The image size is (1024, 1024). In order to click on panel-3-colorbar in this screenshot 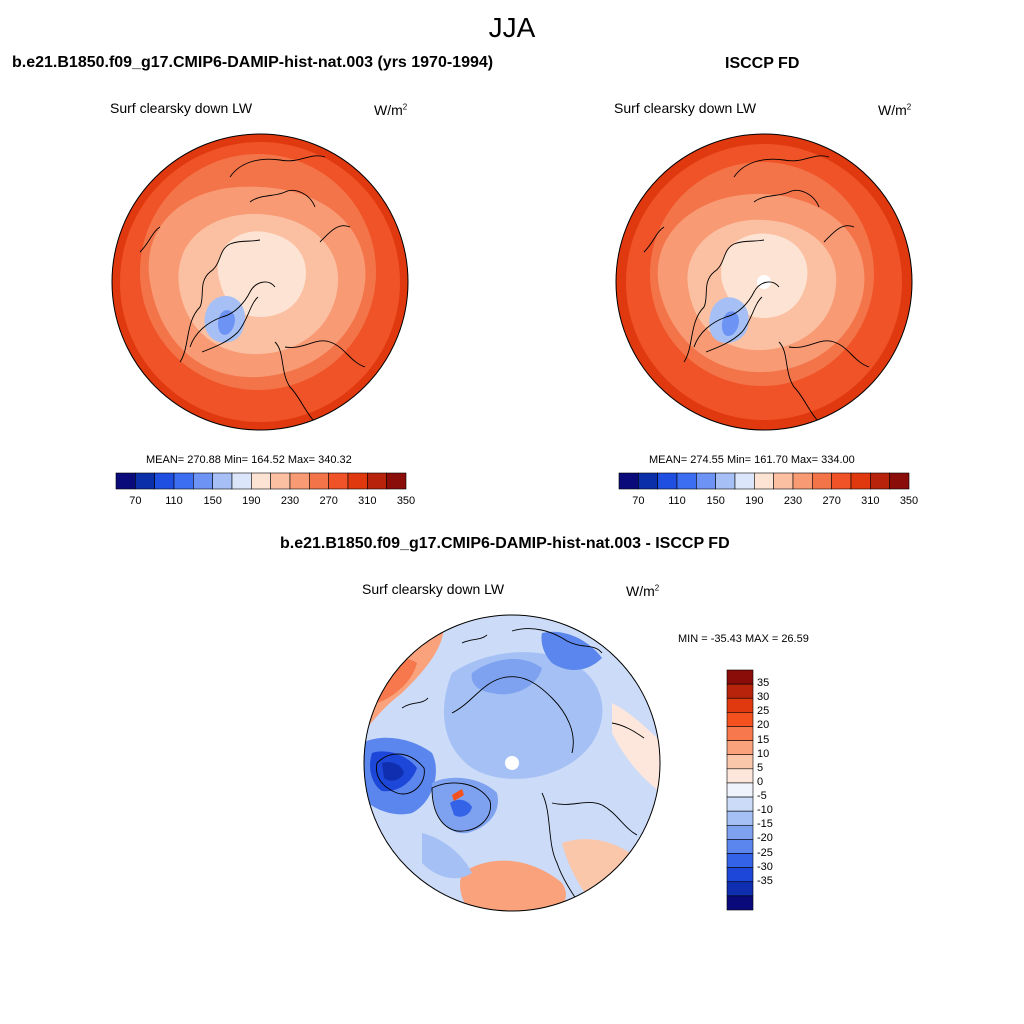, I will do `click(740, 790)`.